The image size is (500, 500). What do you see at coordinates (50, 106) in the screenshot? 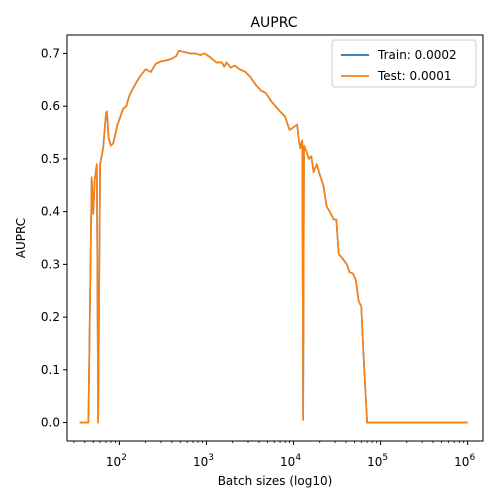
I see `y-tick-label: 0.6` at bounding box center [50, 106].